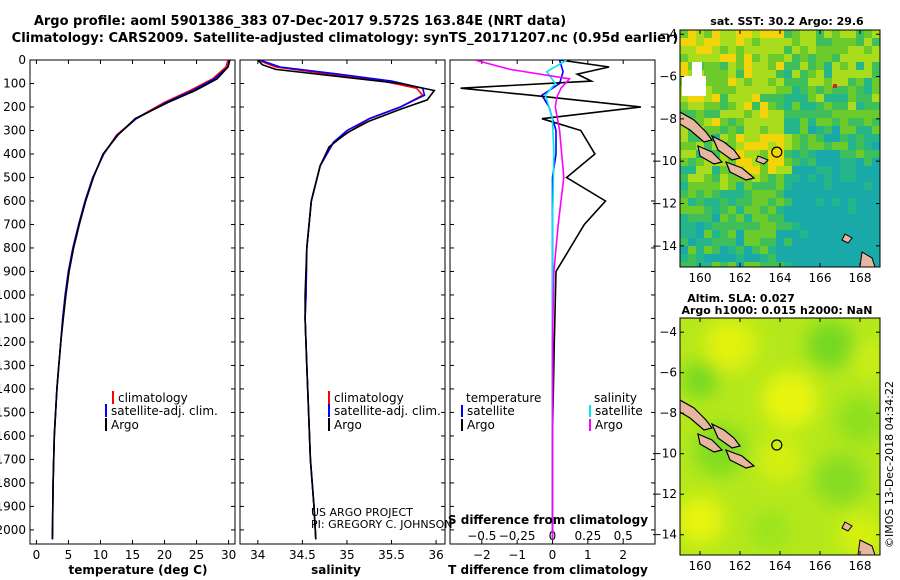  I want to click on sla-lat-ticks: −4 −6 −8 −10 −12 −14, so click(766, 433).